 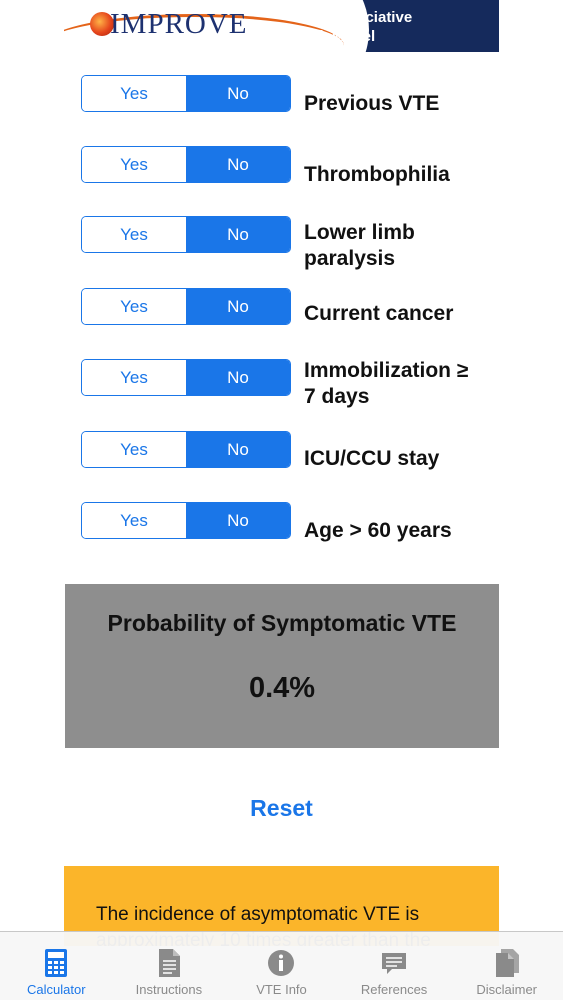 I want to click on info-icon, so click(x=281, y=963).